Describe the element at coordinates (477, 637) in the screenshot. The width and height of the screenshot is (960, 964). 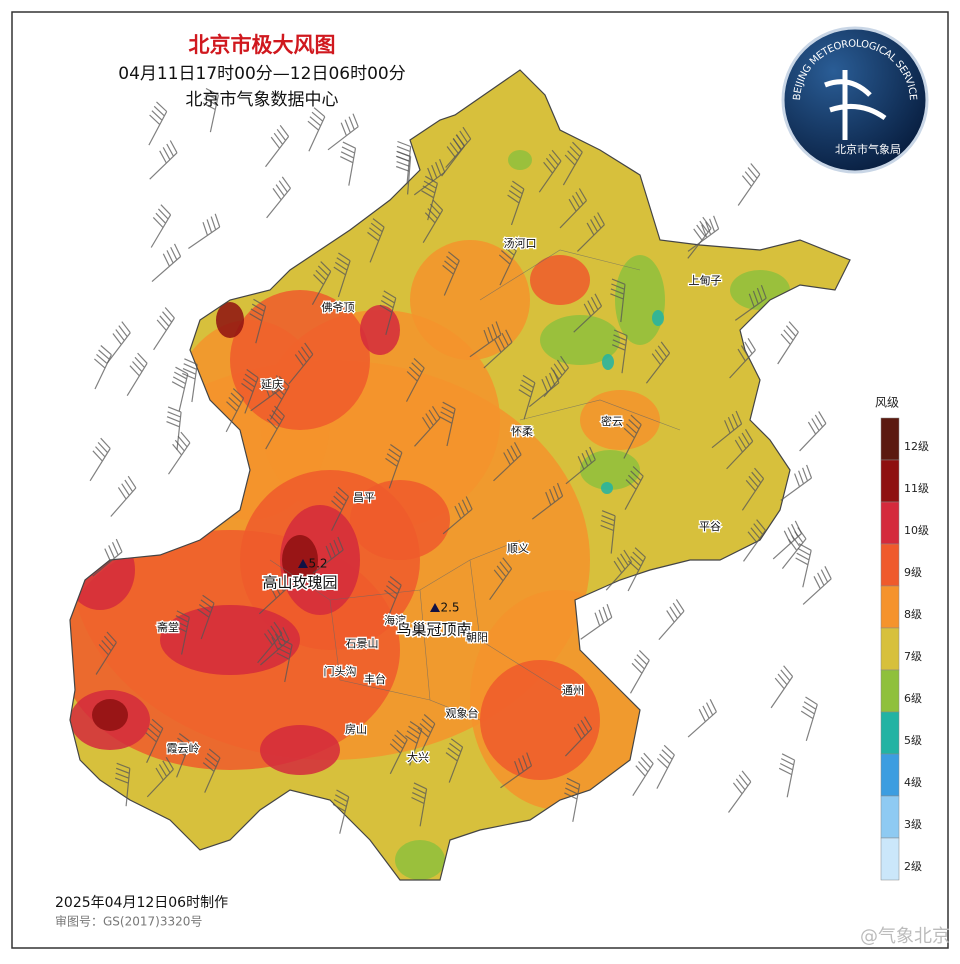
I see `place-label: 朝阳` at that location.